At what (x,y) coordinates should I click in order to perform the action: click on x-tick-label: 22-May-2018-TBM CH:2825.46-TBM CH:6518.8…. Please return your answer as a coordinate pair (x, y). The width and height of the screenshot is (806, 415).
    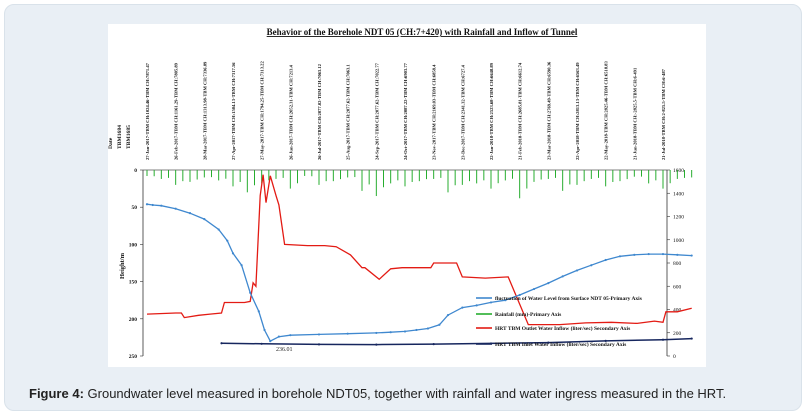
    Looking at the image, I should click on (606, 110).